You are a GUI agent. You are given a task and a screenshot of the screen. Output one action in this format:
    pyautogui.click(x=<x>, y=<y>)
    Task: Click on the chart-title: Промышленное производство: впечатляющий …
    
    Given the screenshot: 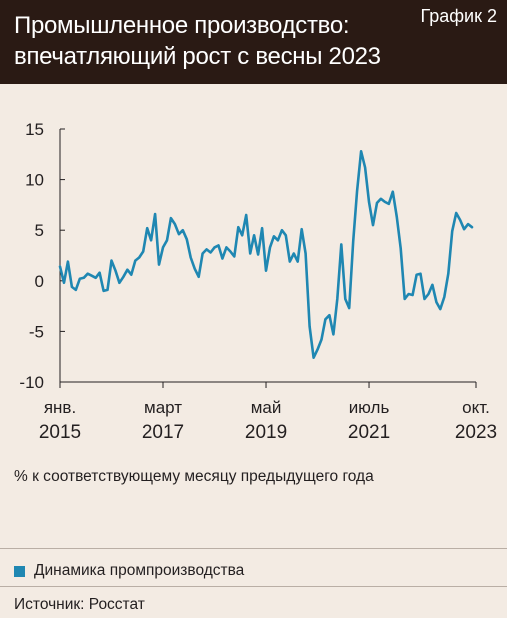 What is the action you would take?
    pyautogui.click(x=197, y=41)
    